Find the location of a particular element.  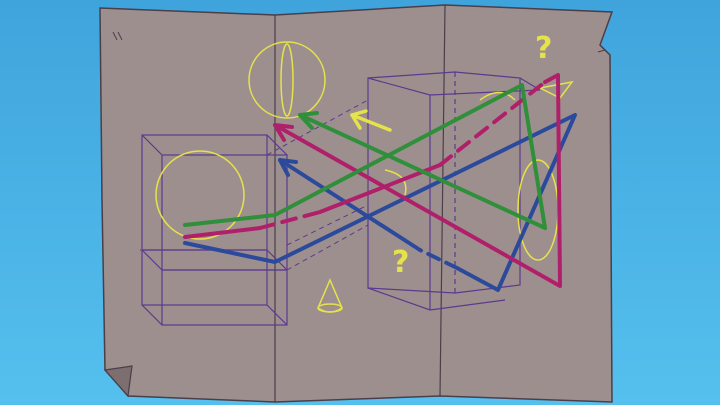

wireframe-box-left is located at coordinates (214, 230).